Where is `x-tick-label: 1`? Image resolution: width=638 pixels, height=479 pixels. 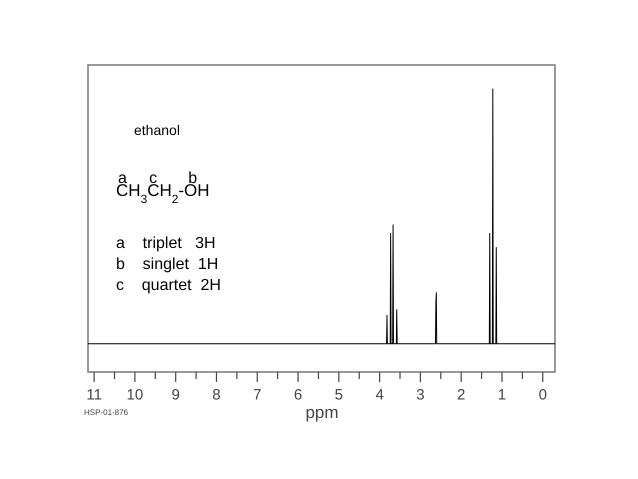
x-tick-label: 1 is located at coordinates (502, 395).